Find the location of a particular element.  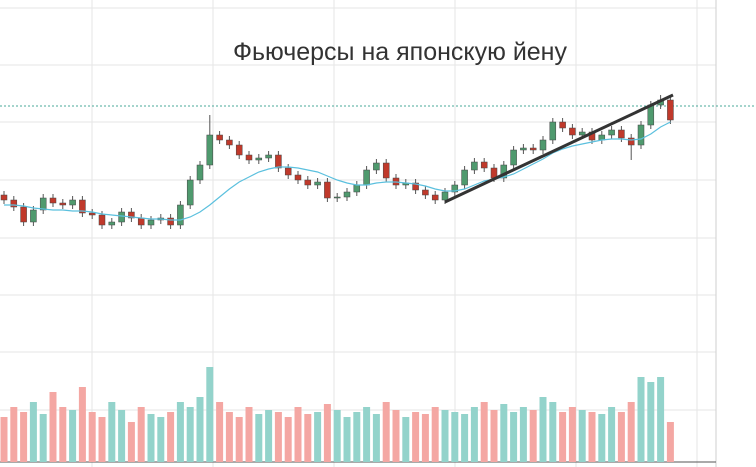

trend-line is located at coordinates (559, 148).